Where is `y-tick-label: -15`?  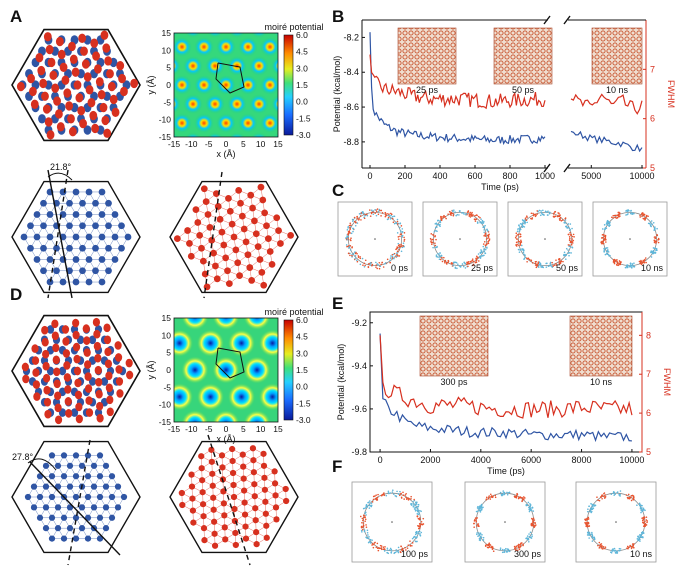 y-tick-label: -15 is located at coordinates (165, 422).